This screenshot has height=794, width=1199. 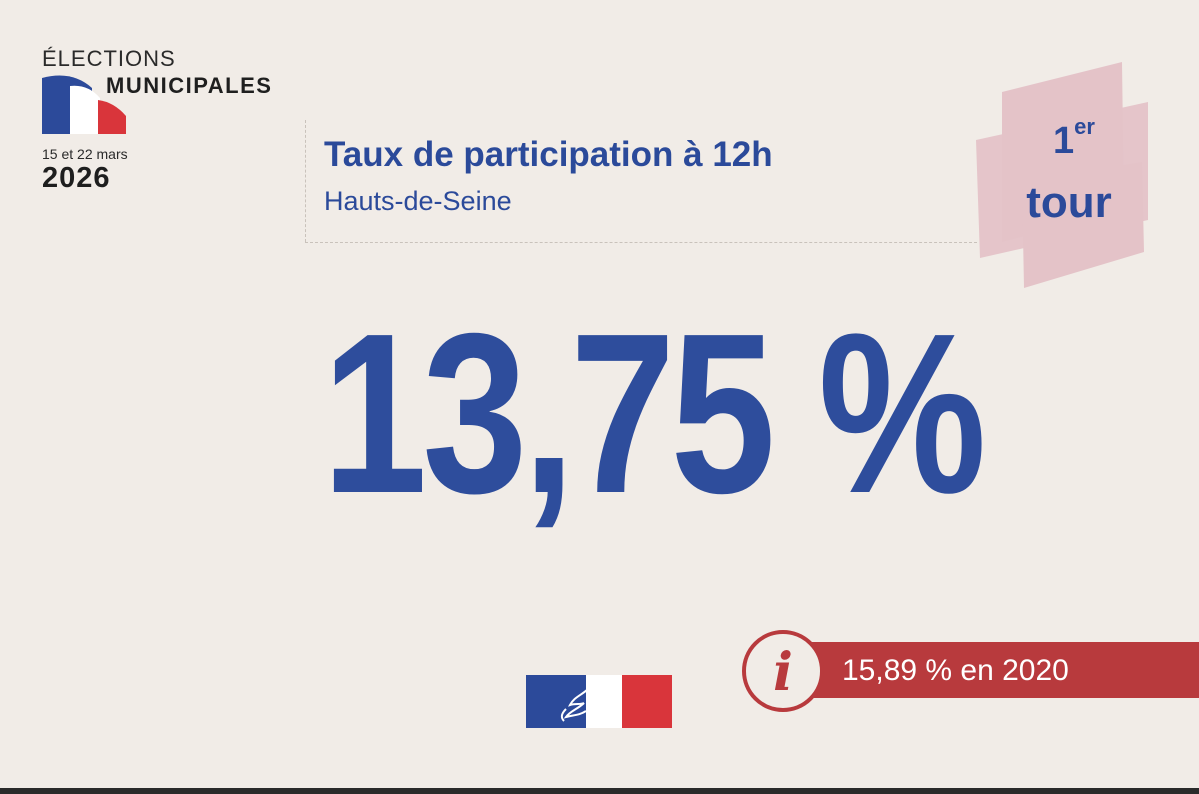 I want to click on round-suffix: er, so click(x=1084, y=126).